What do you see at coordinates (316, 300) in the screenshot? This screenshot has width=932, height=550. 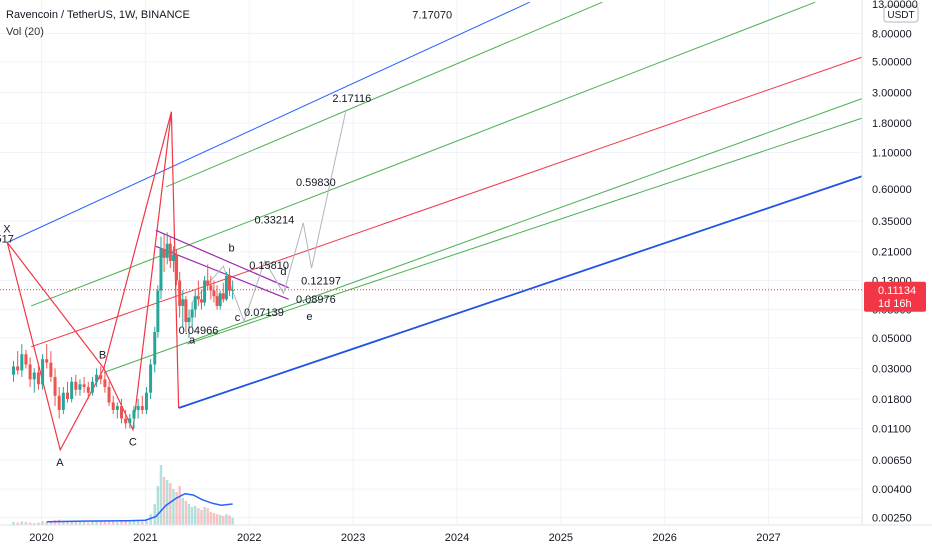 I see `price-annotation: 0.08976` at bounding box center [316, 300].